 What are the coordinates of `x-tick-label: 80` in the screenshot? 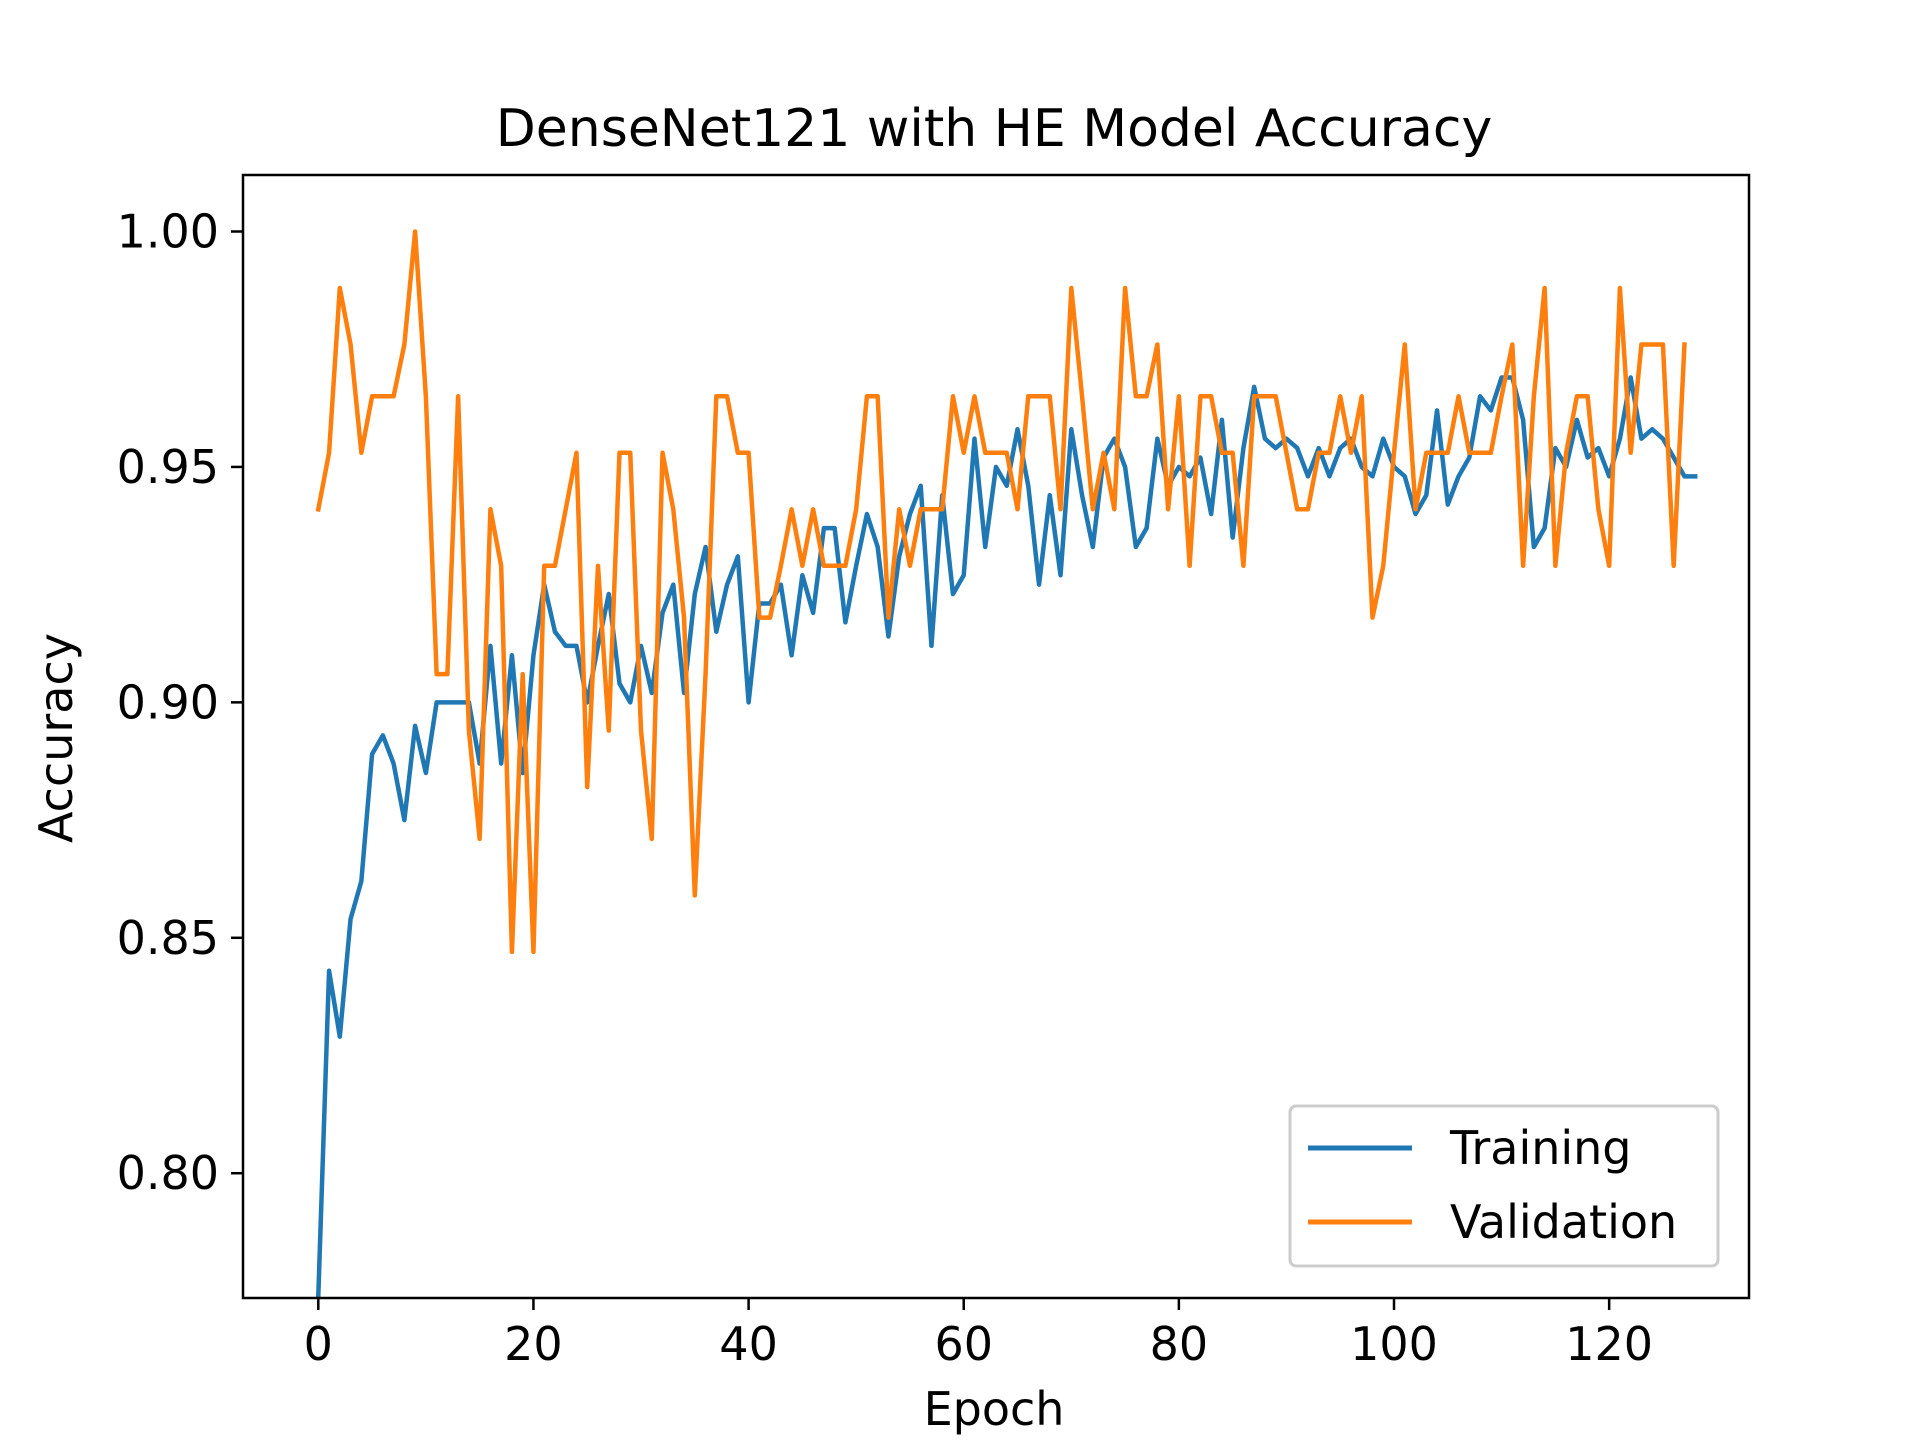 It's located at (1179, 1344).